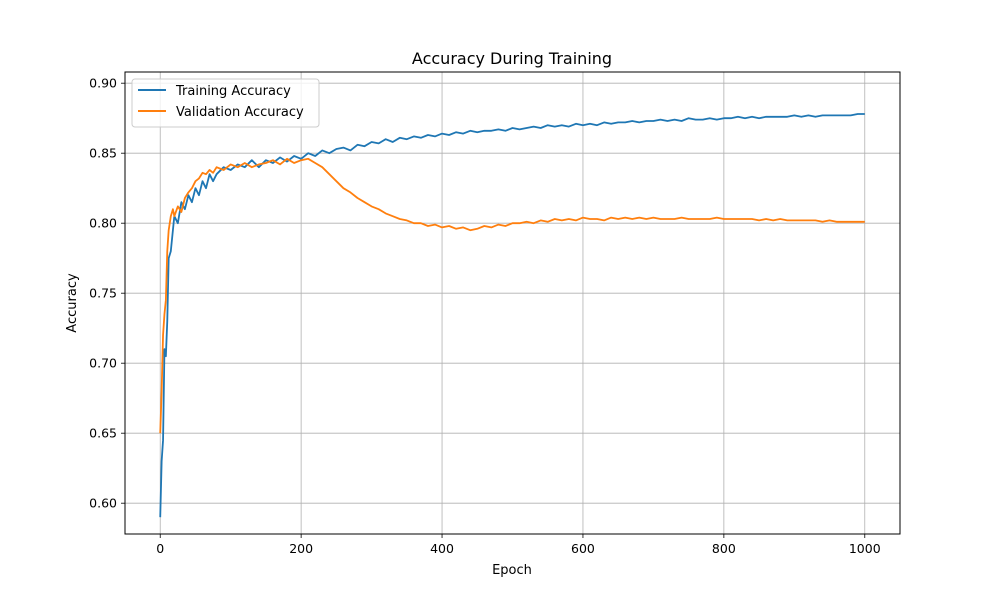  I want to click on x-axis-label: Epoch, so click(512, 570).